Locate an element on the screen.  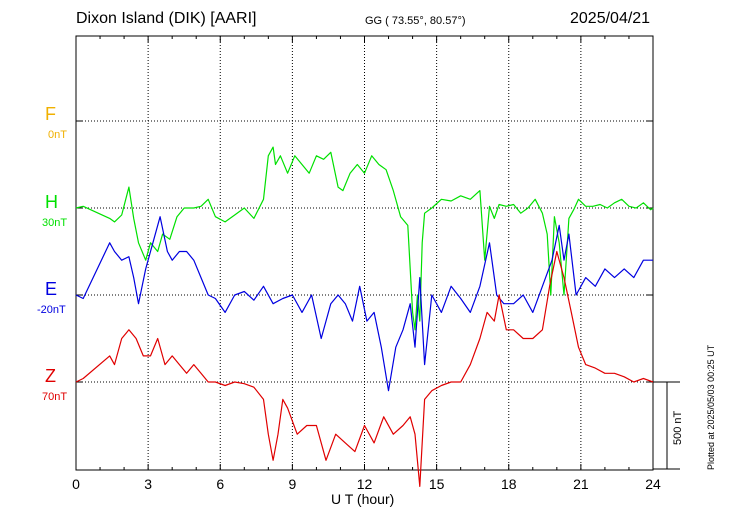
x-tick-label: 0 is located at coordinates (76, 484).